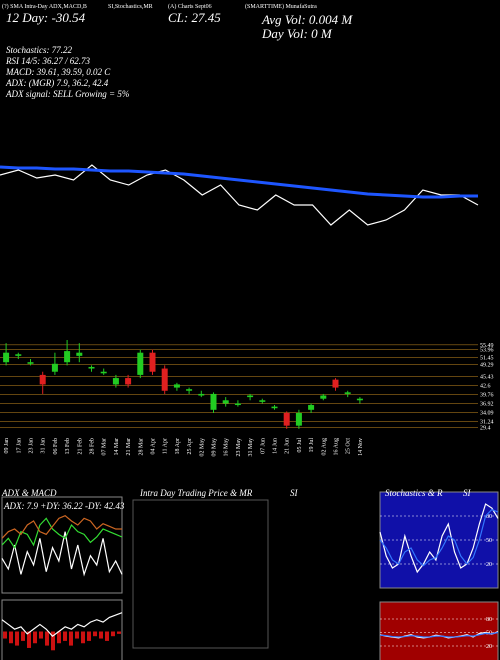 The height and width of the screenshot is (660, 500). Describe the element at coordinates (196, 493) in the screenshot. I see `intraday-title: Intra Day Trading Price & MR` at that location.